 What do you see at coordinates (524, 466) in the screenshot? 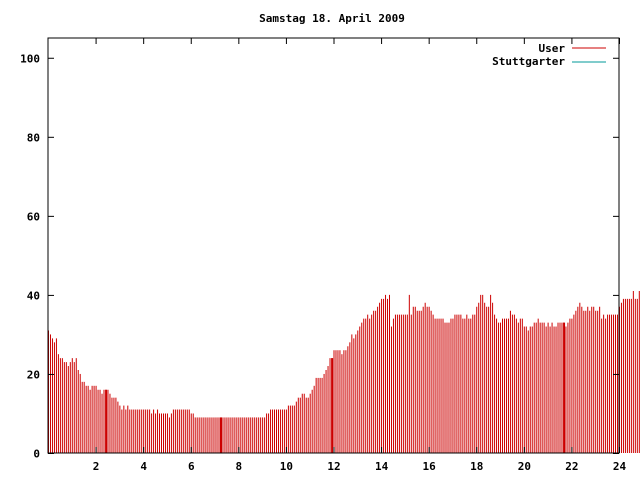
I see `x-tick-label: 20` at bounding box center [524, 466].